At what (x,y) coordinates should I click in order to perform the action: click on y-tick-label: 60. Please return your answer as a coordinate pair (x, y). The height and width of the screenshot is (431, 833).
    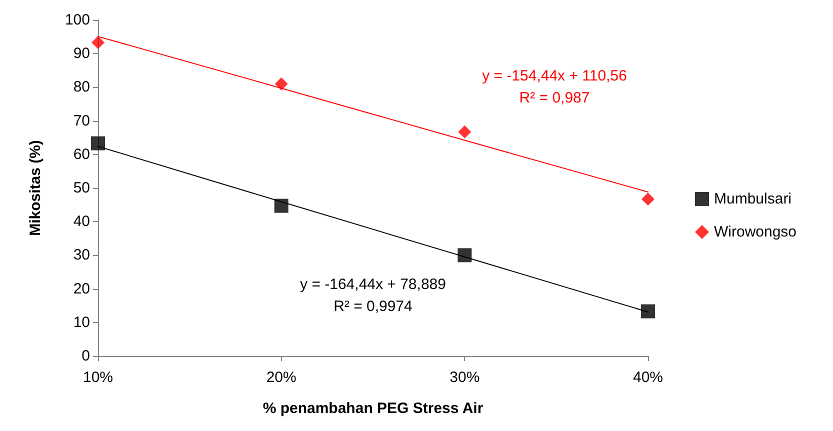
    Looking at the image, I should click on (81, 154).